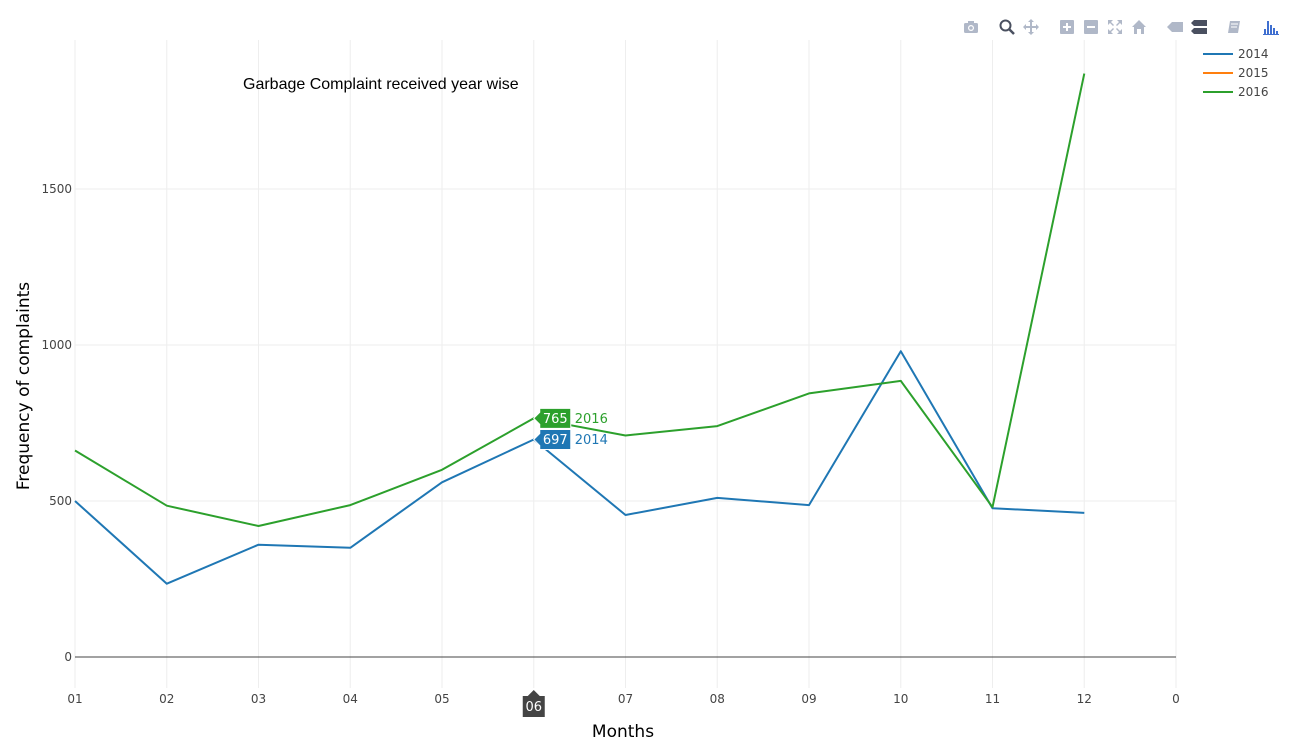  I want to click on modebar, so click(1115, 27).